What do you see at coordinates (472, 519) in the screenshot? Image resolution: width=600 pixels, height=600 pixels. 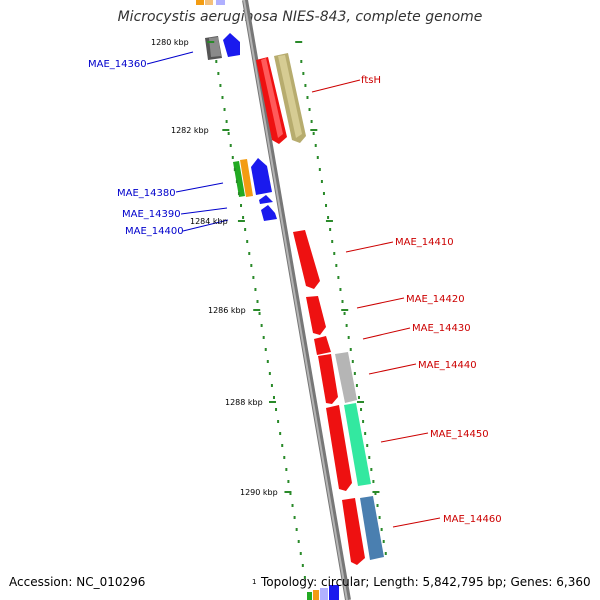 I see `gene-label-mae-14460: MAE_14460` at bounding box center [472, 519].